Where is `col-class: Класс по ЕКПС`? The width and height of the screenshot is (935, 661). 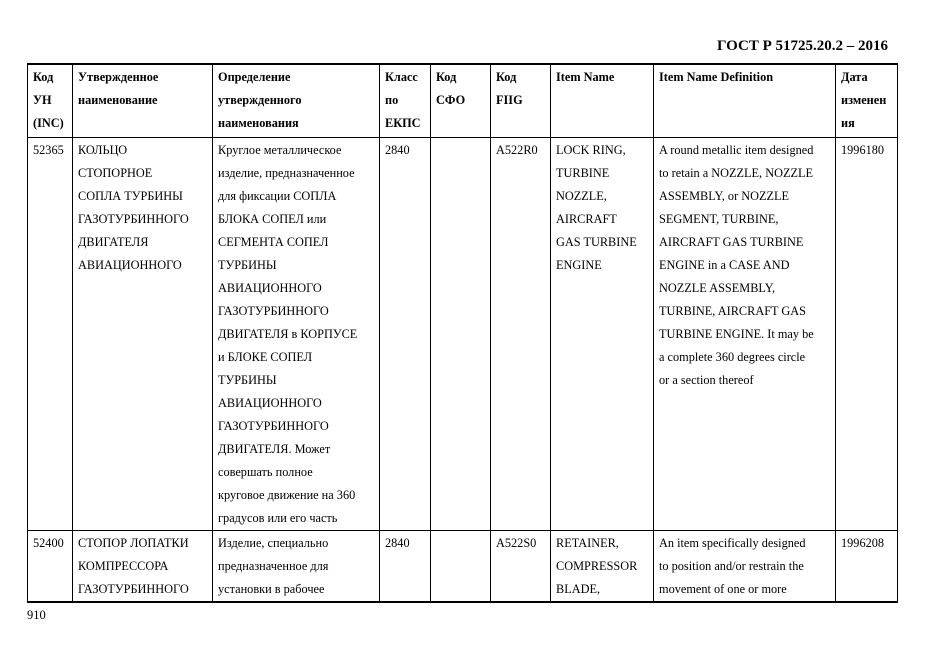 col-class: Класс по ЕКПС is located at coordinates (405, 100).